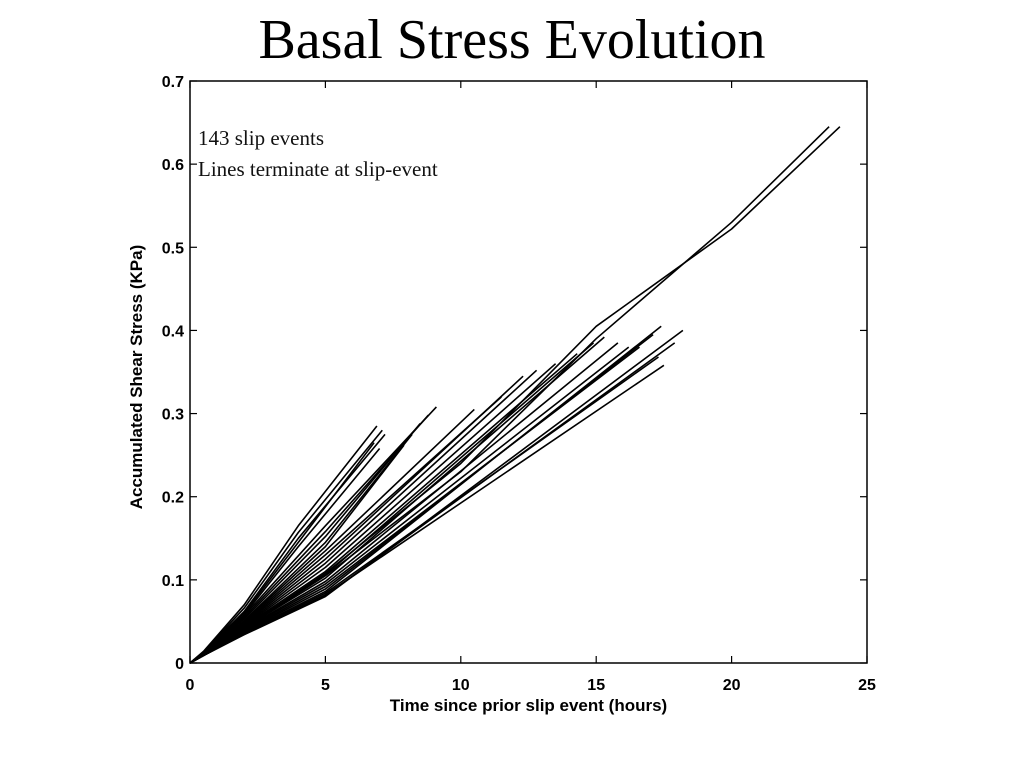  I want to click on slide-title: Basal Stress Evolution, so click(512, 40).